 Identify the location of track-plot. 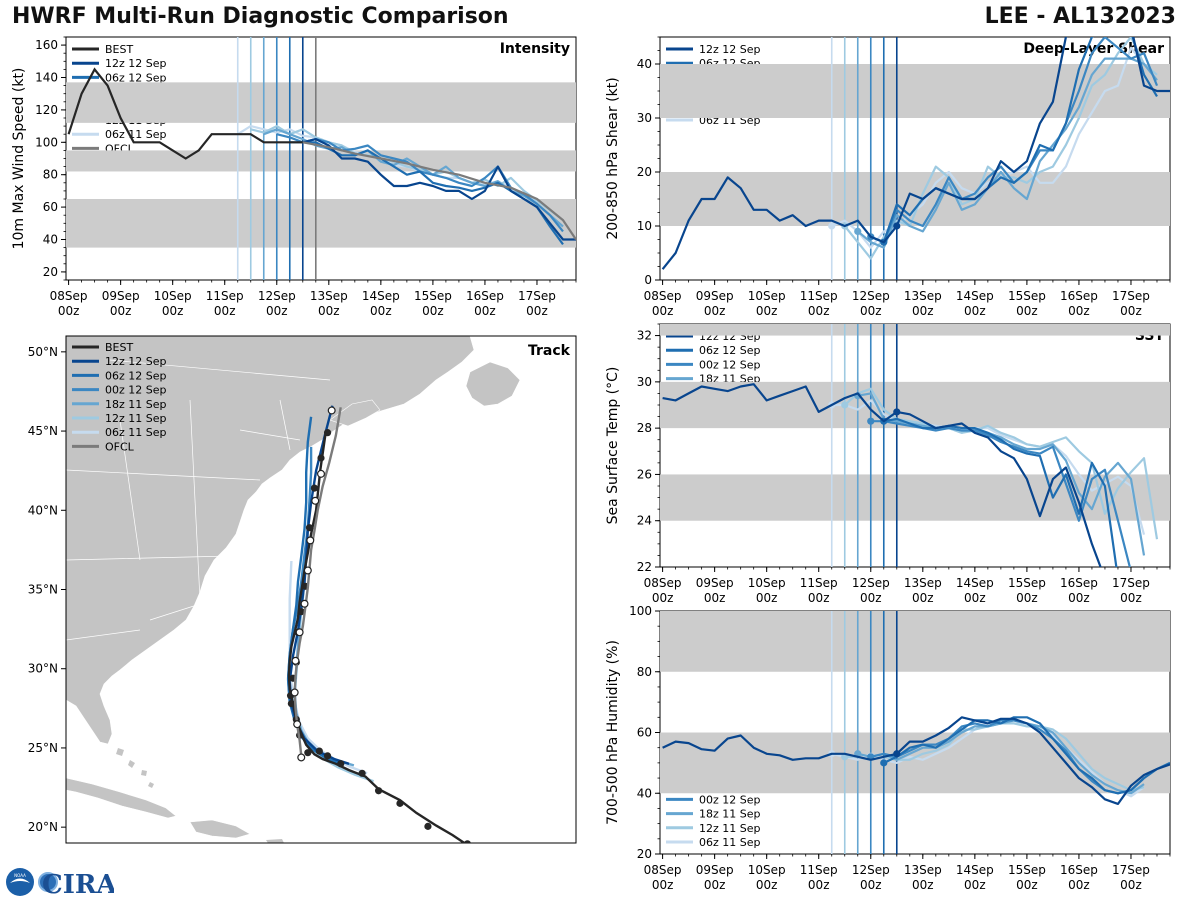
(378, 624).